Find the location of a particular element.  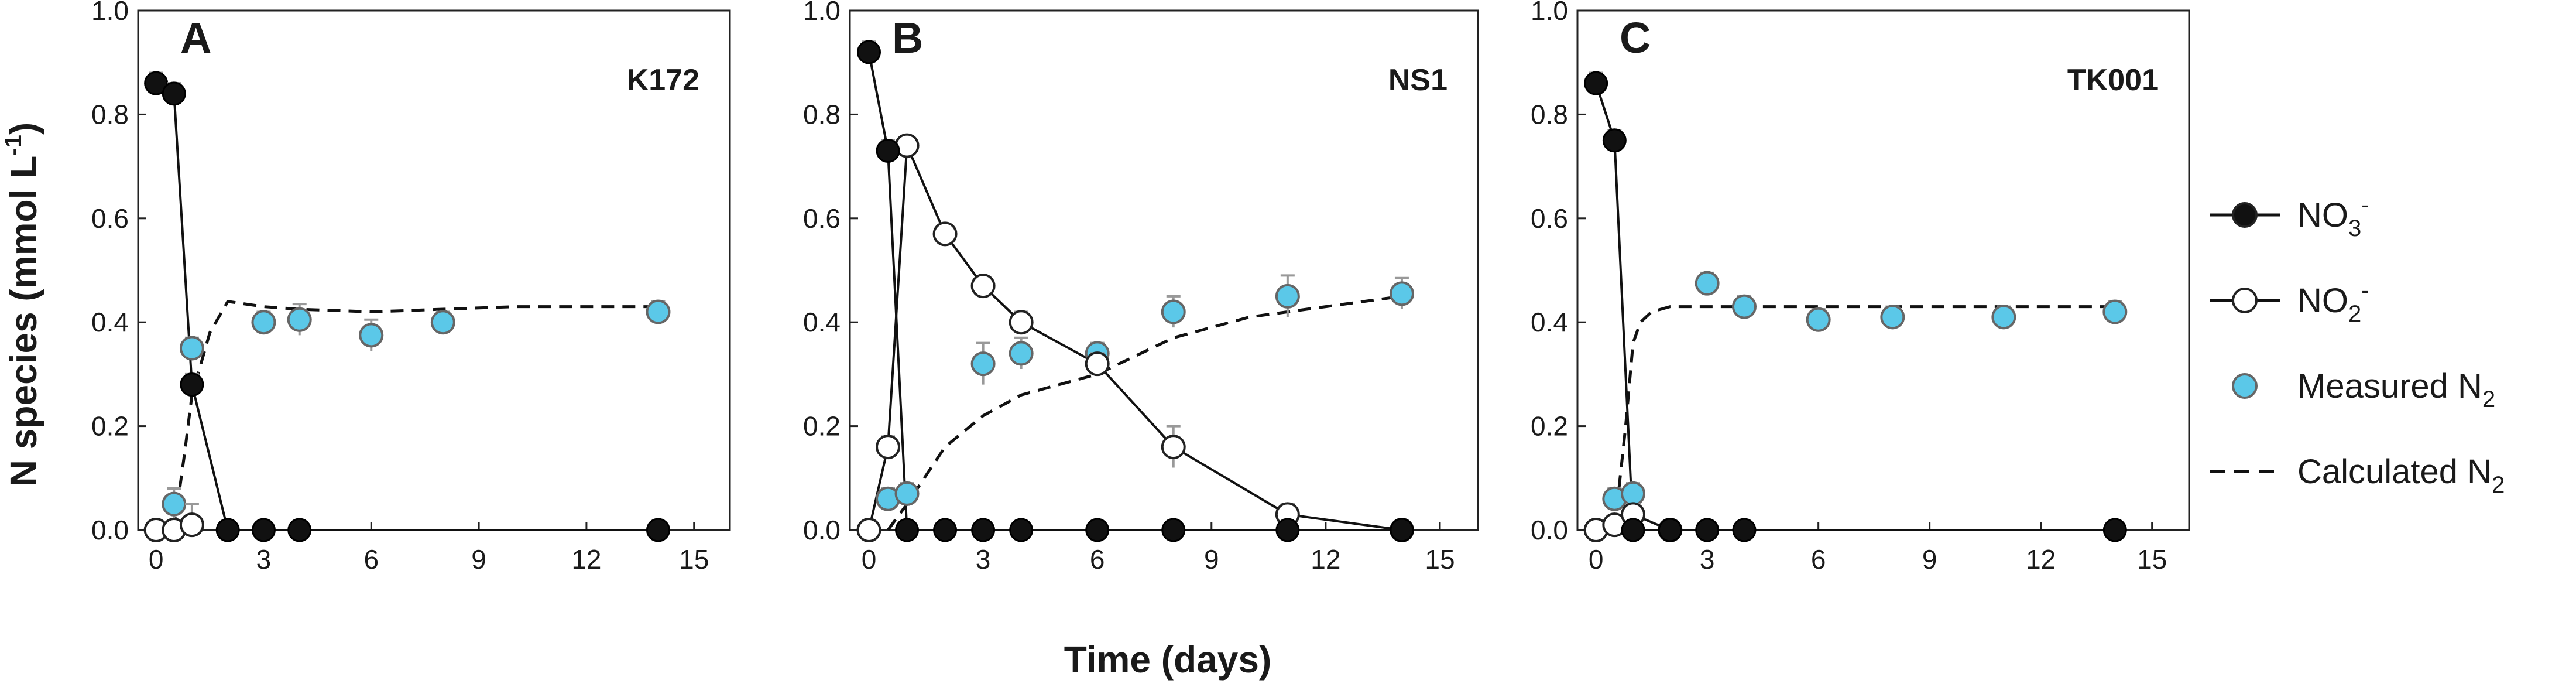

no2-line is located at coordinates (1134, 338).